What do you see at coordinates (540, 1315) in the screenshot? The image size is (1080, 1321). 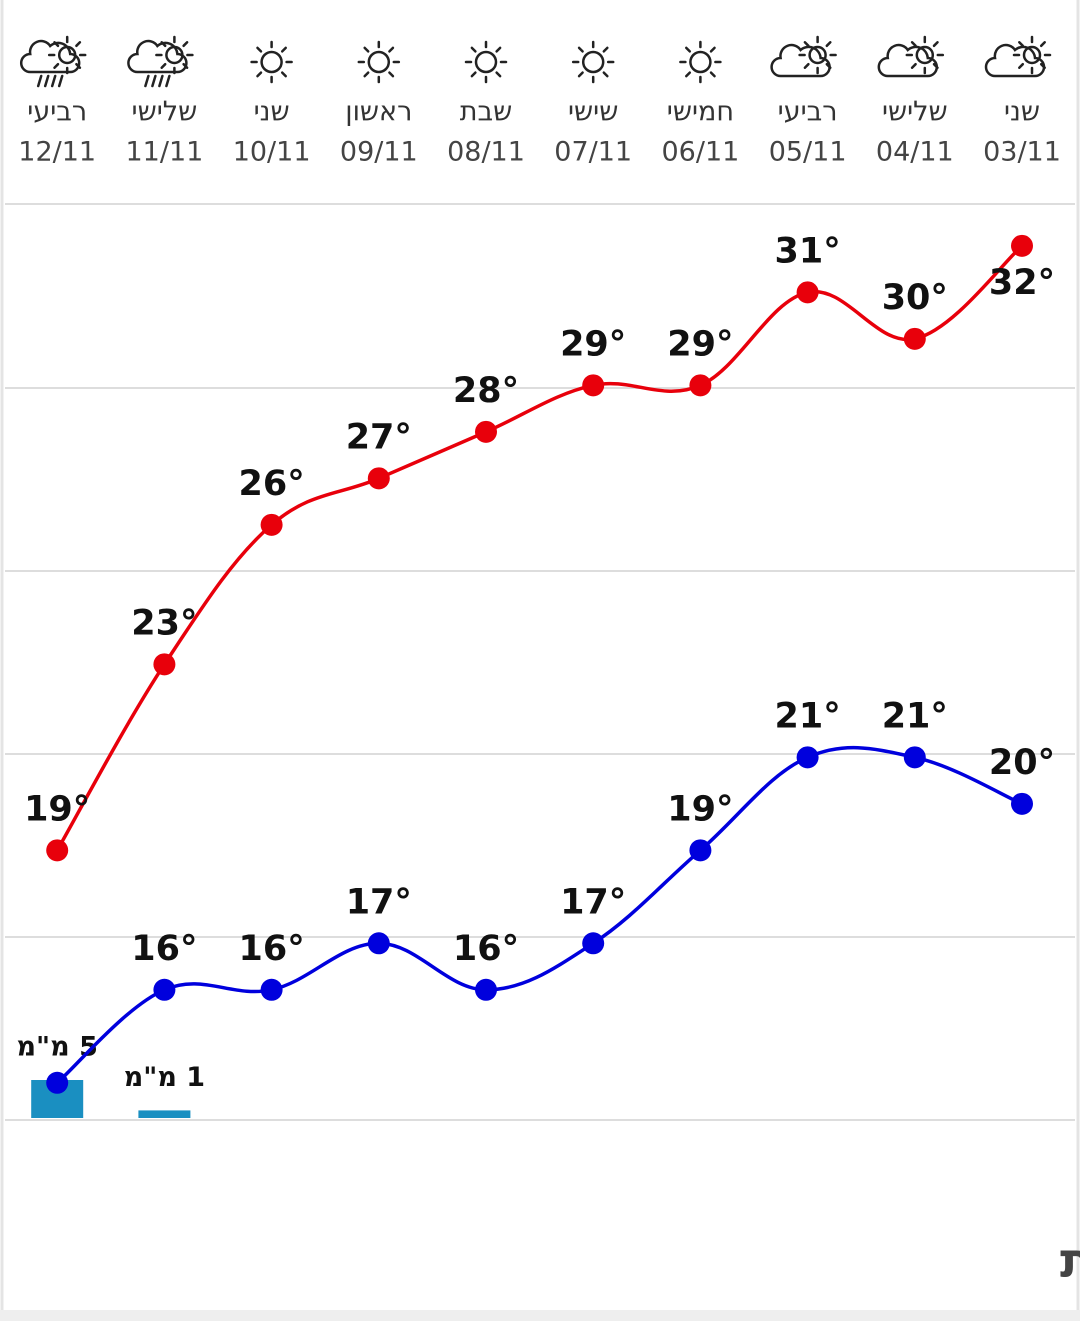 I see `bottom-strip` at bounding box center [540, 1315].